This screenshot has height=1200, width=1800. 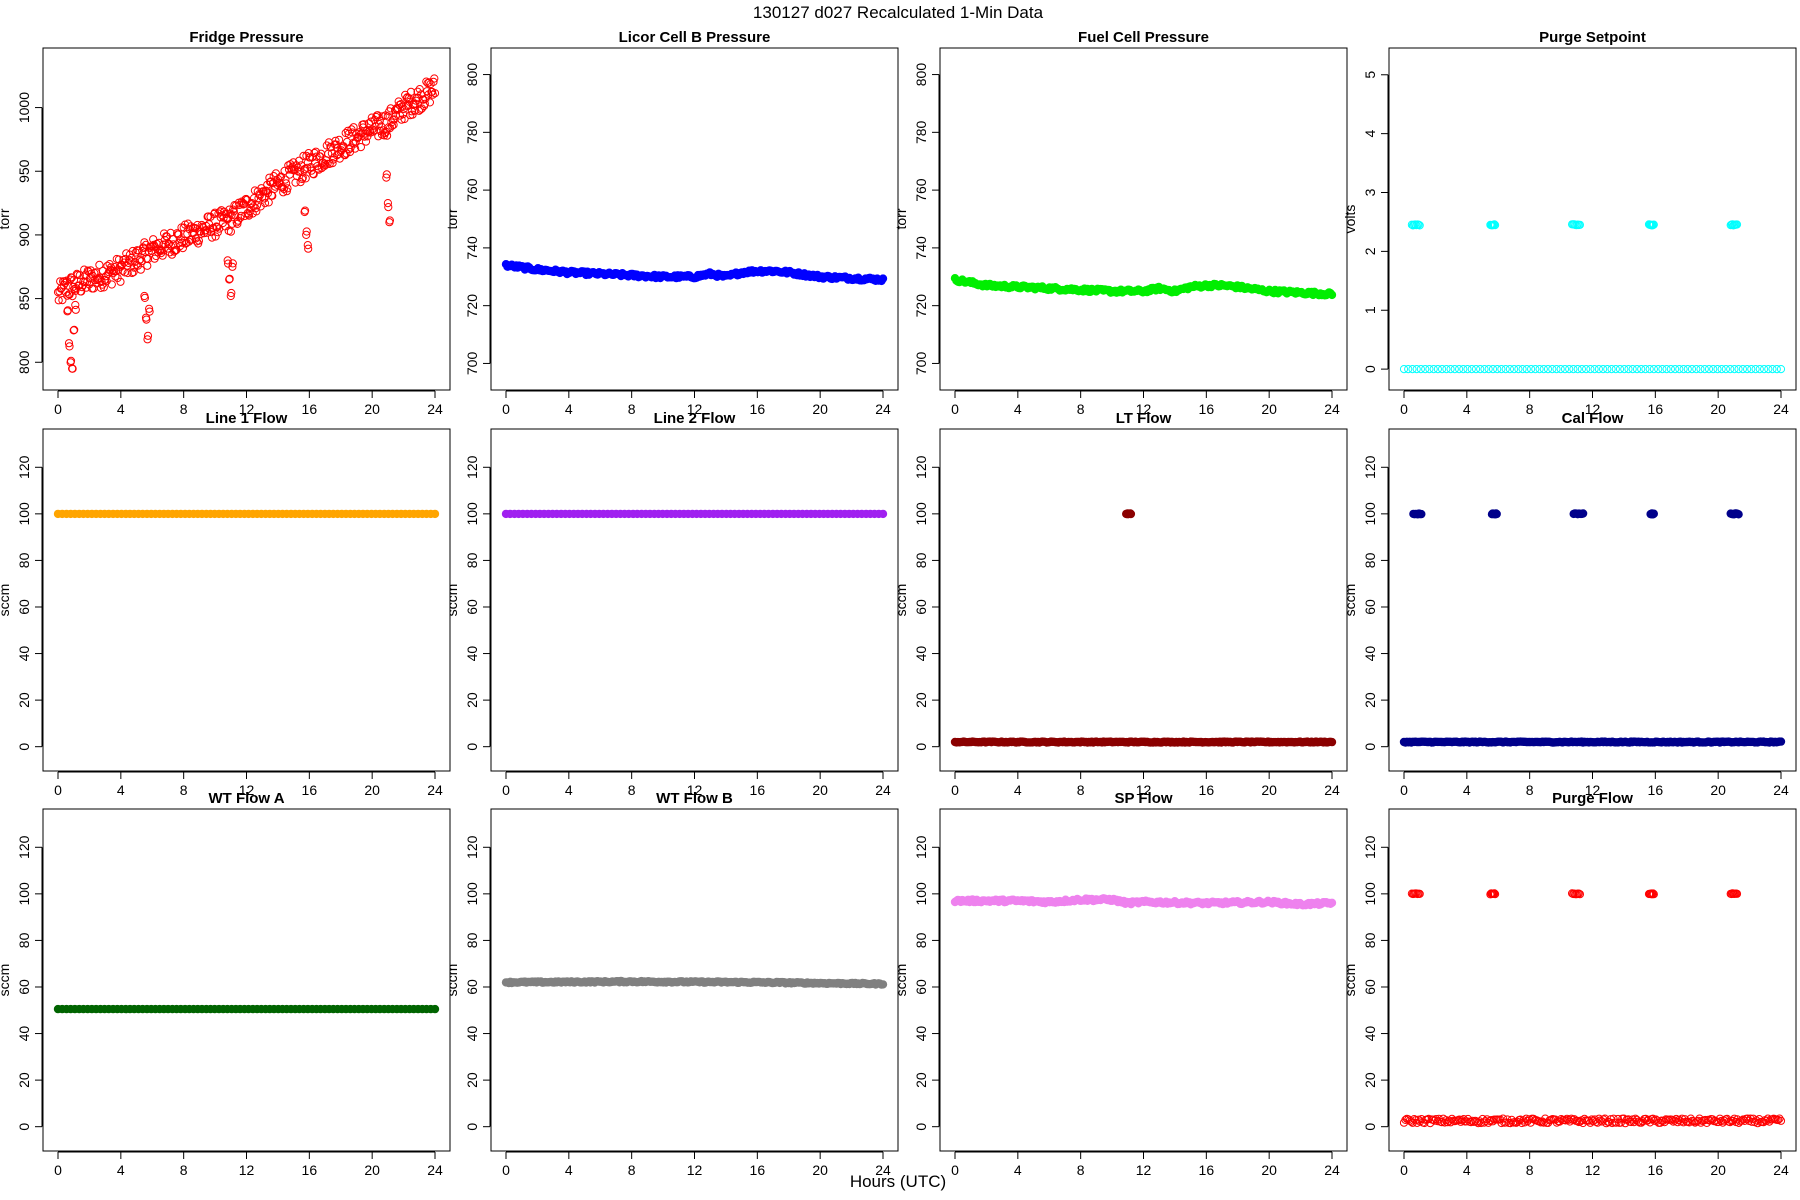 What do you see at coordinates (1370, 310) in the screenshot?
I see `y-tick-label: 1` at bounding box center [1370, 310].